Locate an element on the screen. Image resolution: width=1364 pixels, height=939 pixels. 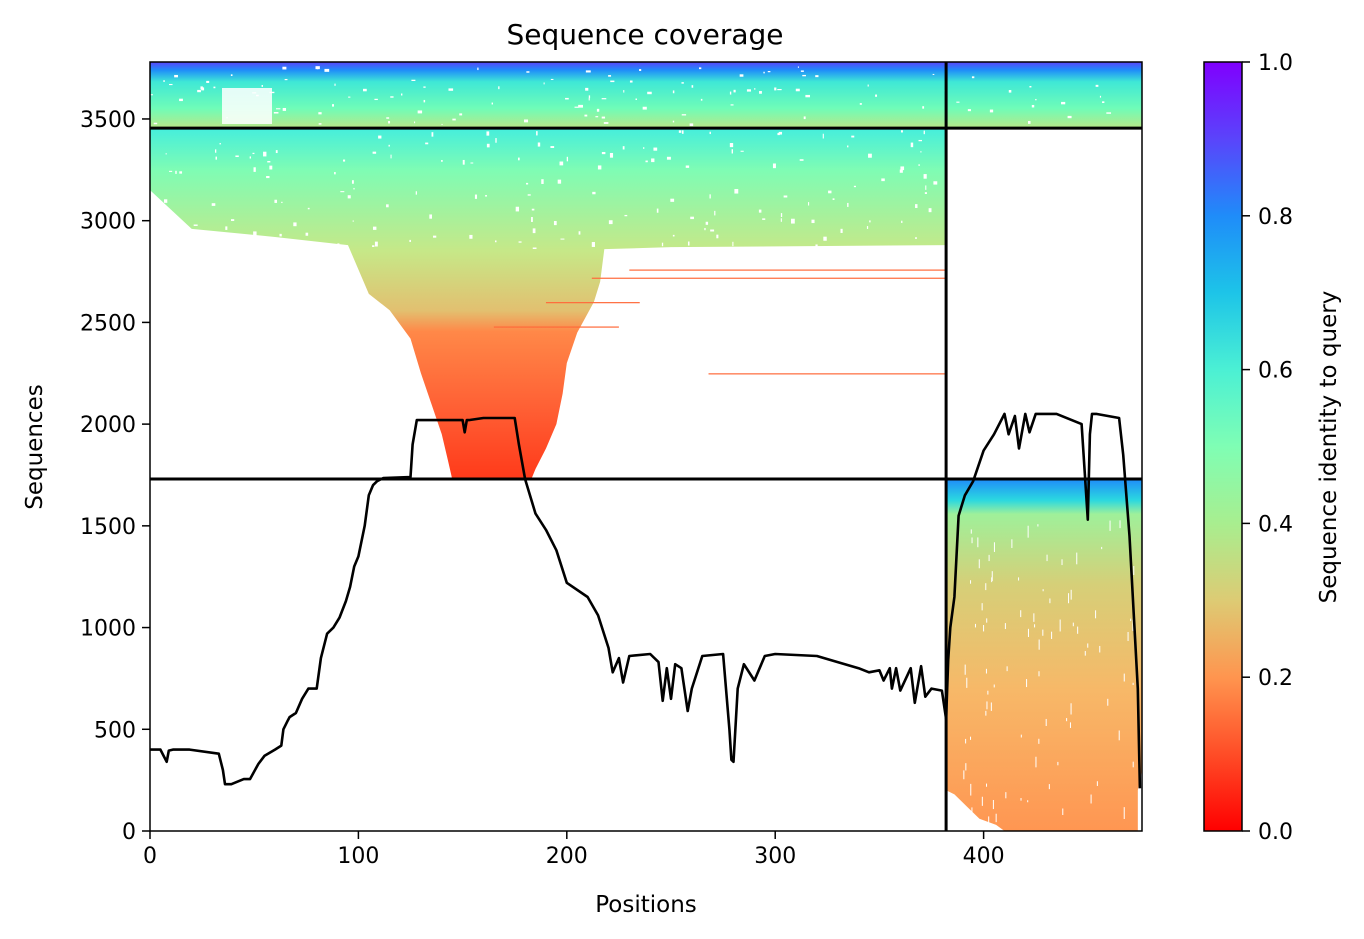
y-tick-label: 1000 is located at coordinates (108, 629).